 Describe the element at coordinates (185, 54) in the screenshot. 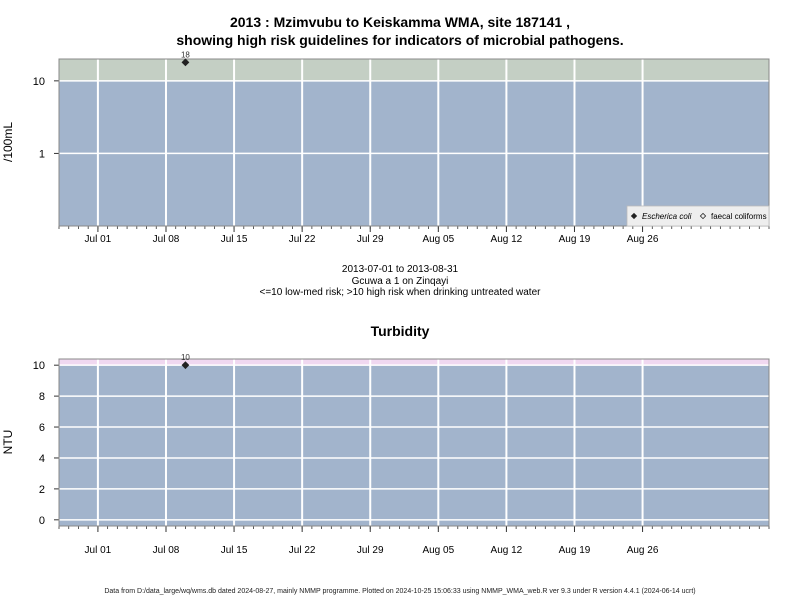

I see `data-label: 18` at that location.